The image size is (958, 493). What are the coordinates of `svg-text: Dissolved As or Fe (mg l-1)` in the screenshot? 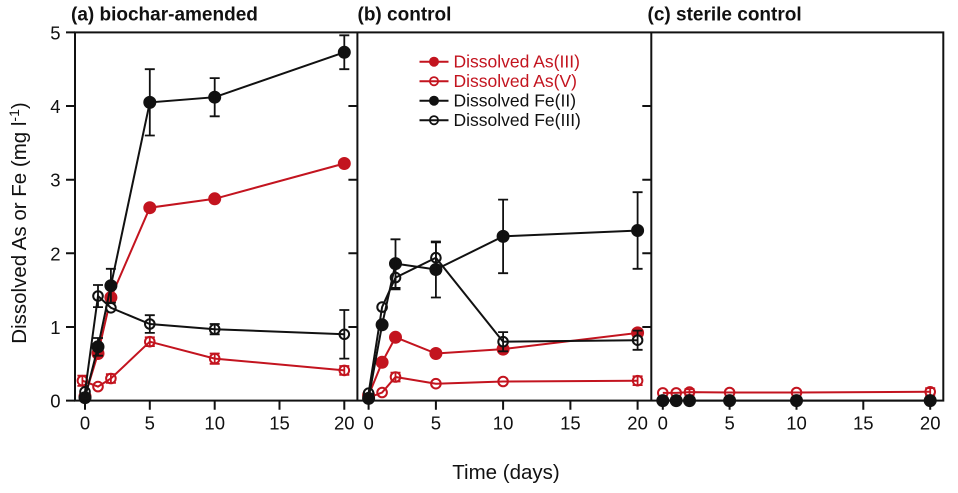 It's located at (18, 222).